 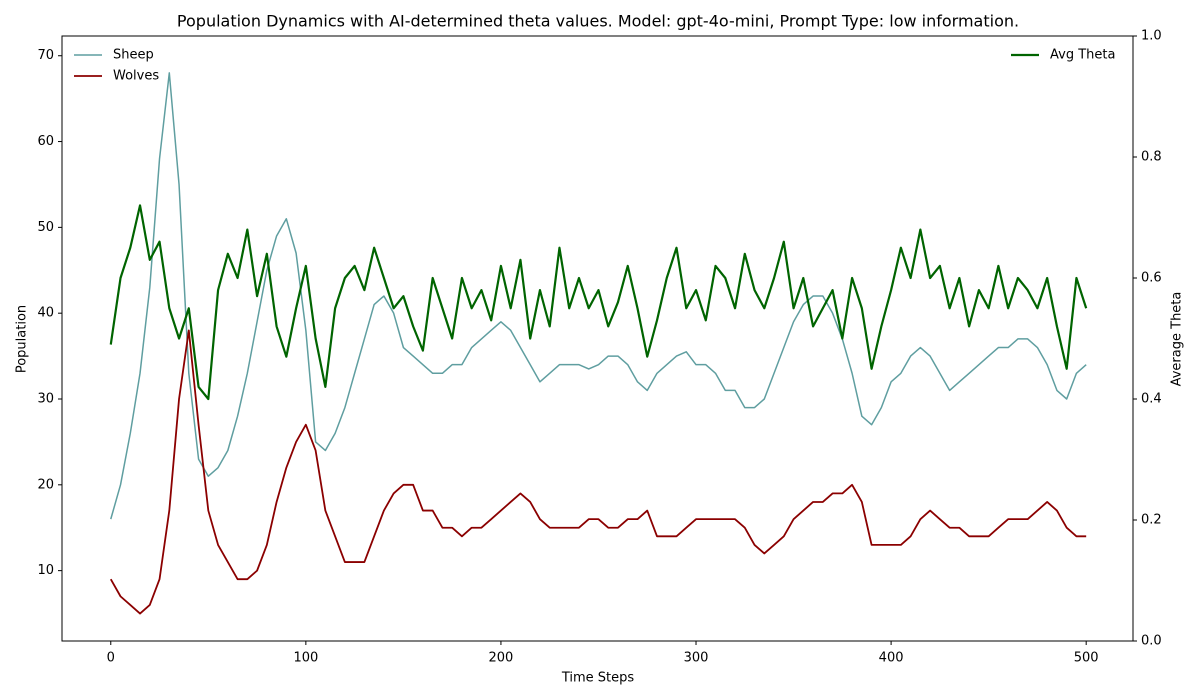 What do you see at coordinates (1151, 278) in the screenshot?
I see `y2-tick-label: 0.6` at bounding box center [1151, 278].